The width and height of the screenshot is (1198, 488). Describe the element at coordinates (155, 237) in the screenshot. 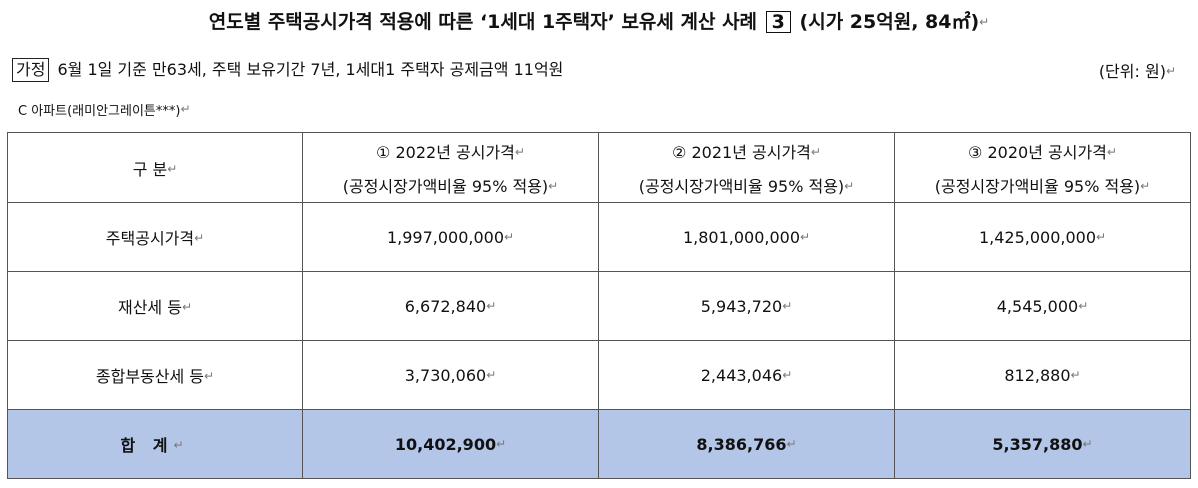

I see `row-label: 주택공시가격↵` at that location.